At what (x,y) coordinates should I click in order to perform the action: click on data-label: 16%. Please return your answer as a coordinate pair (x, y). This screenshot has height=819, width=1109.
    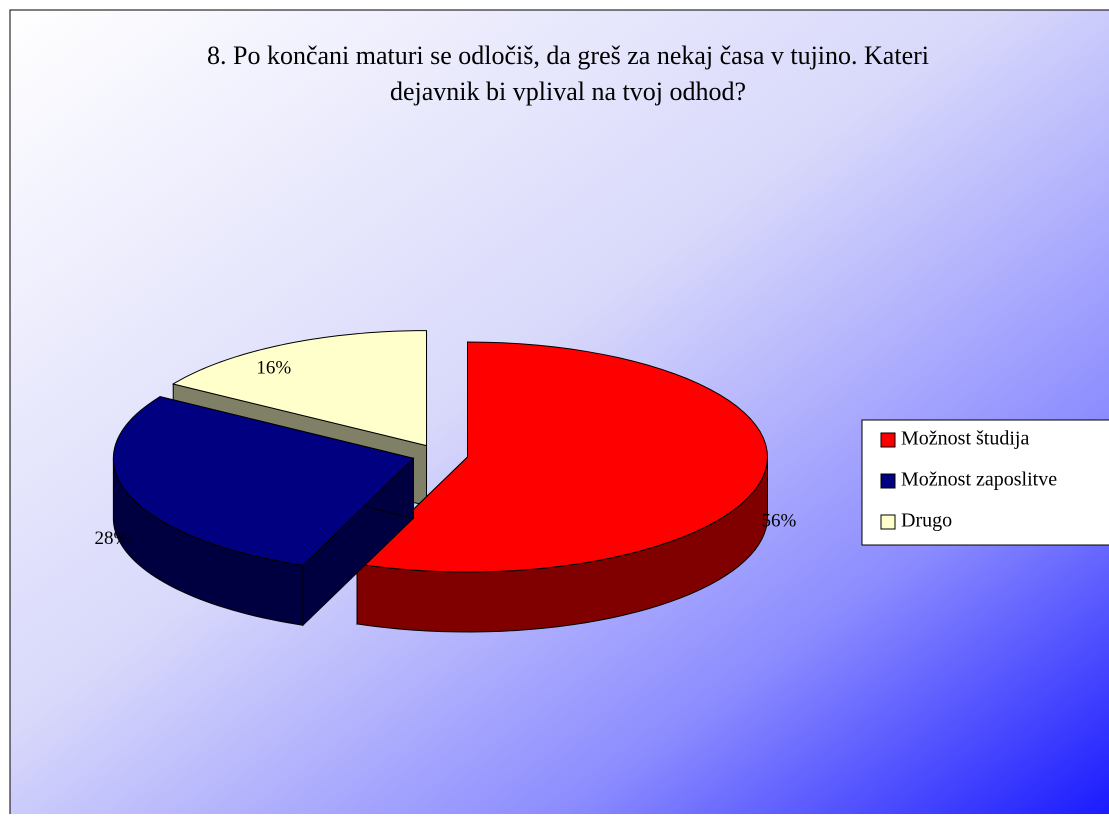
    Looking at the image, I should click on (273, 367).